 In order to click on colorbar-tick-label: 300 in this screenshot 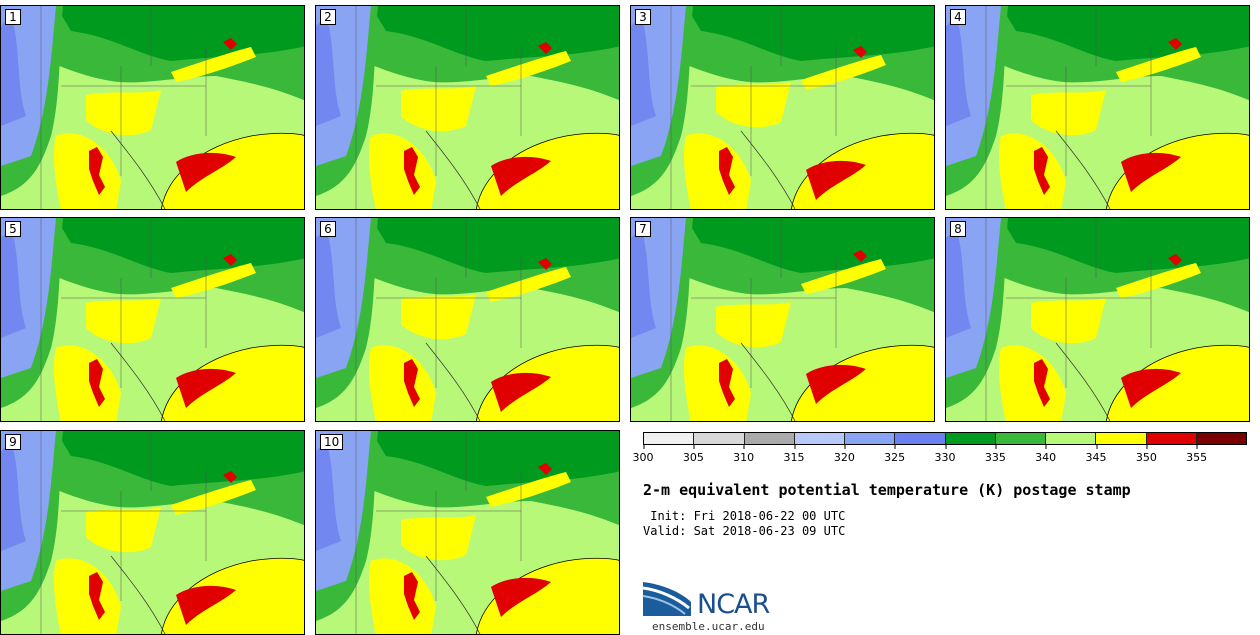, I will do `click(643, 454)`.